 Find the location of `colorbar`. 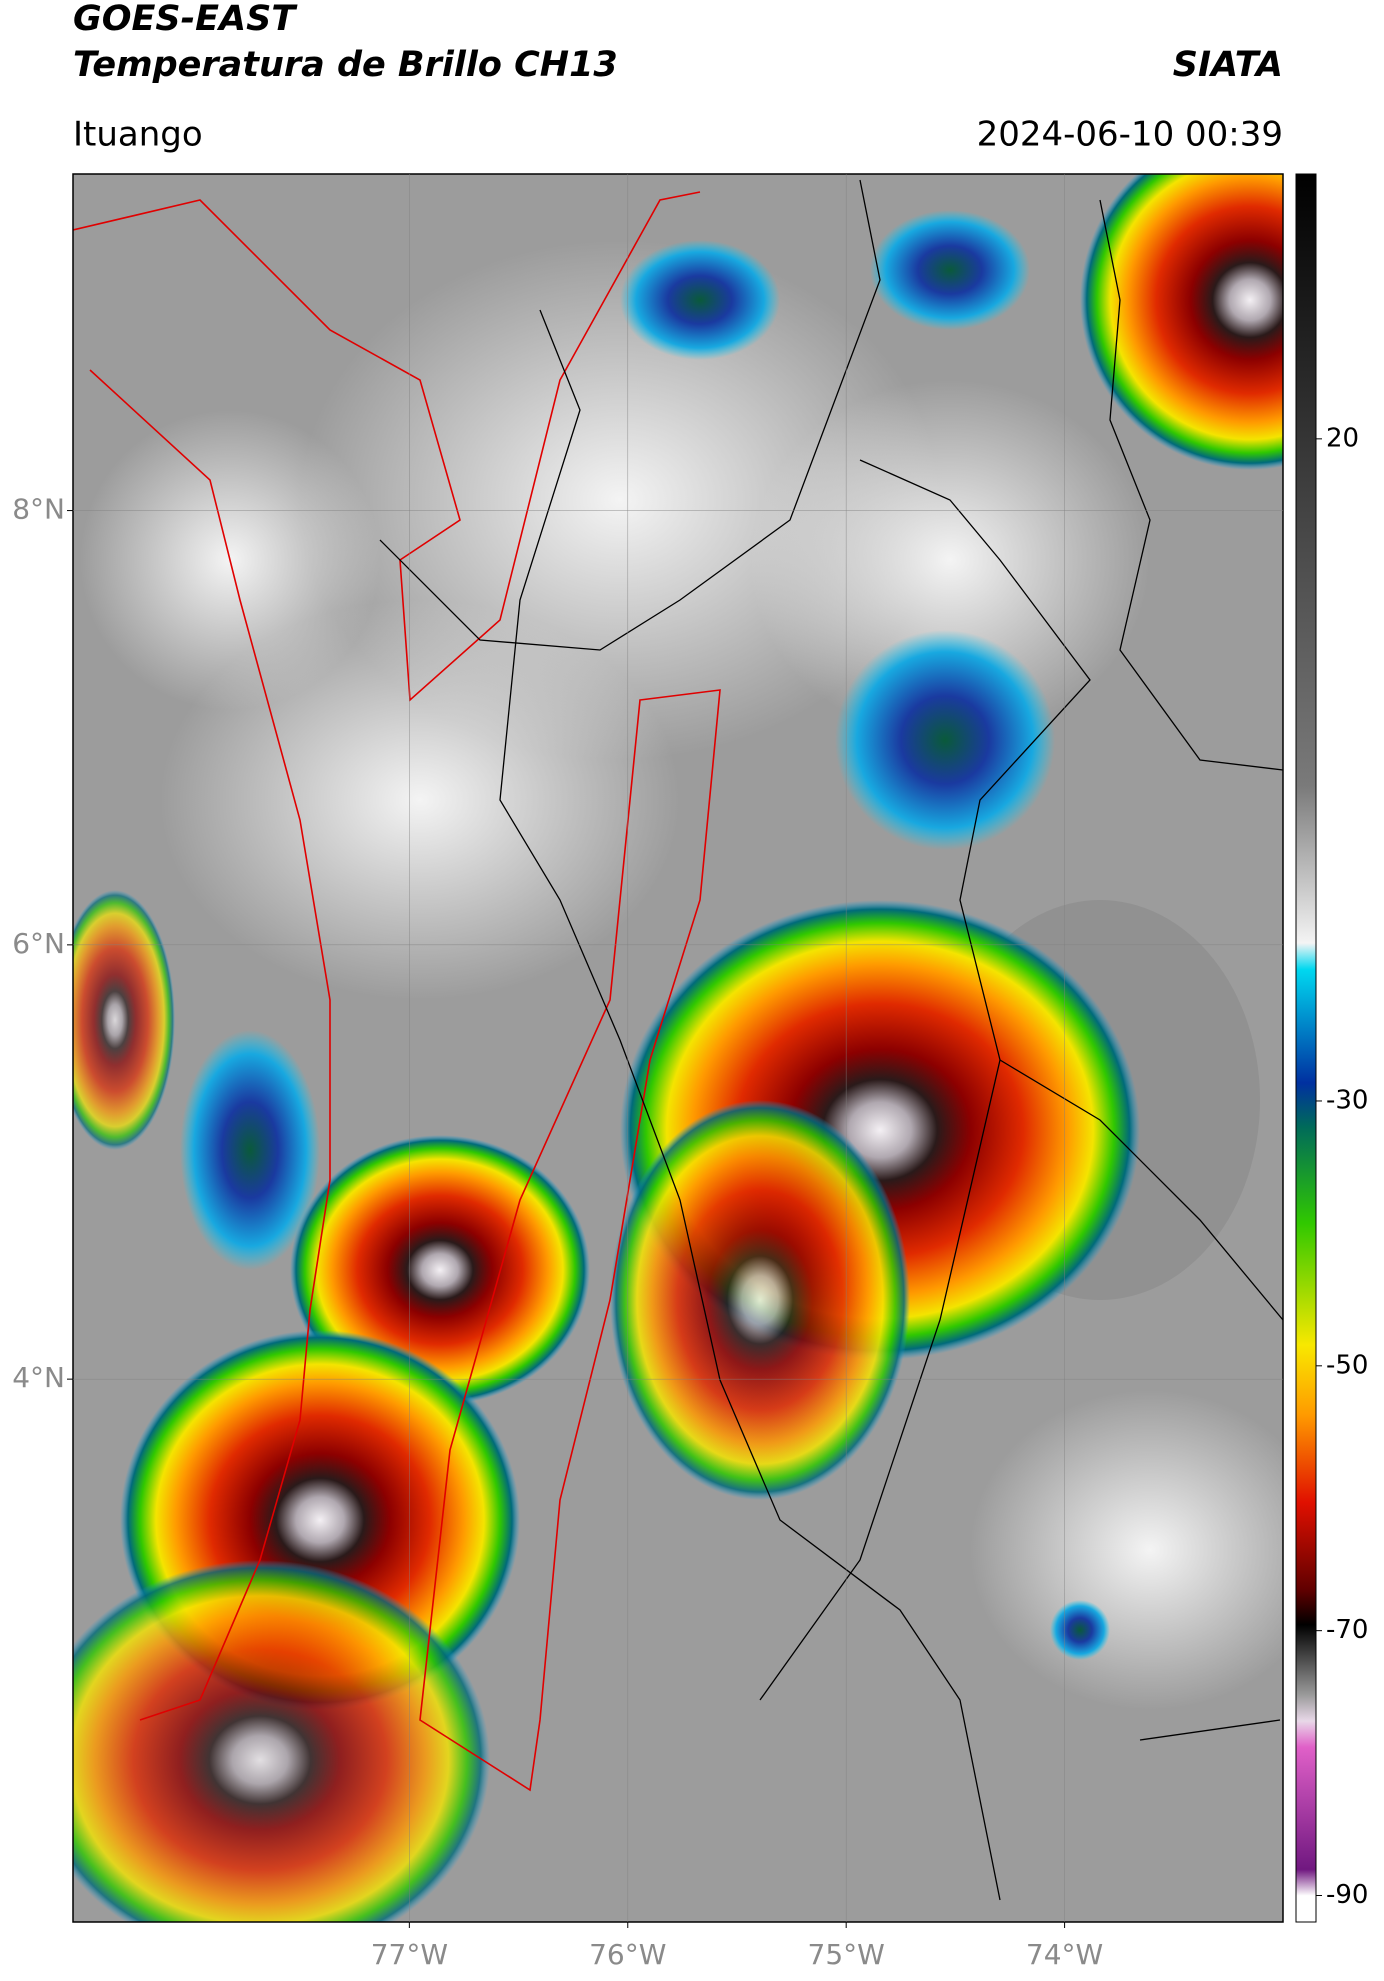

colorbar is located at coordinates (1306, 1048).